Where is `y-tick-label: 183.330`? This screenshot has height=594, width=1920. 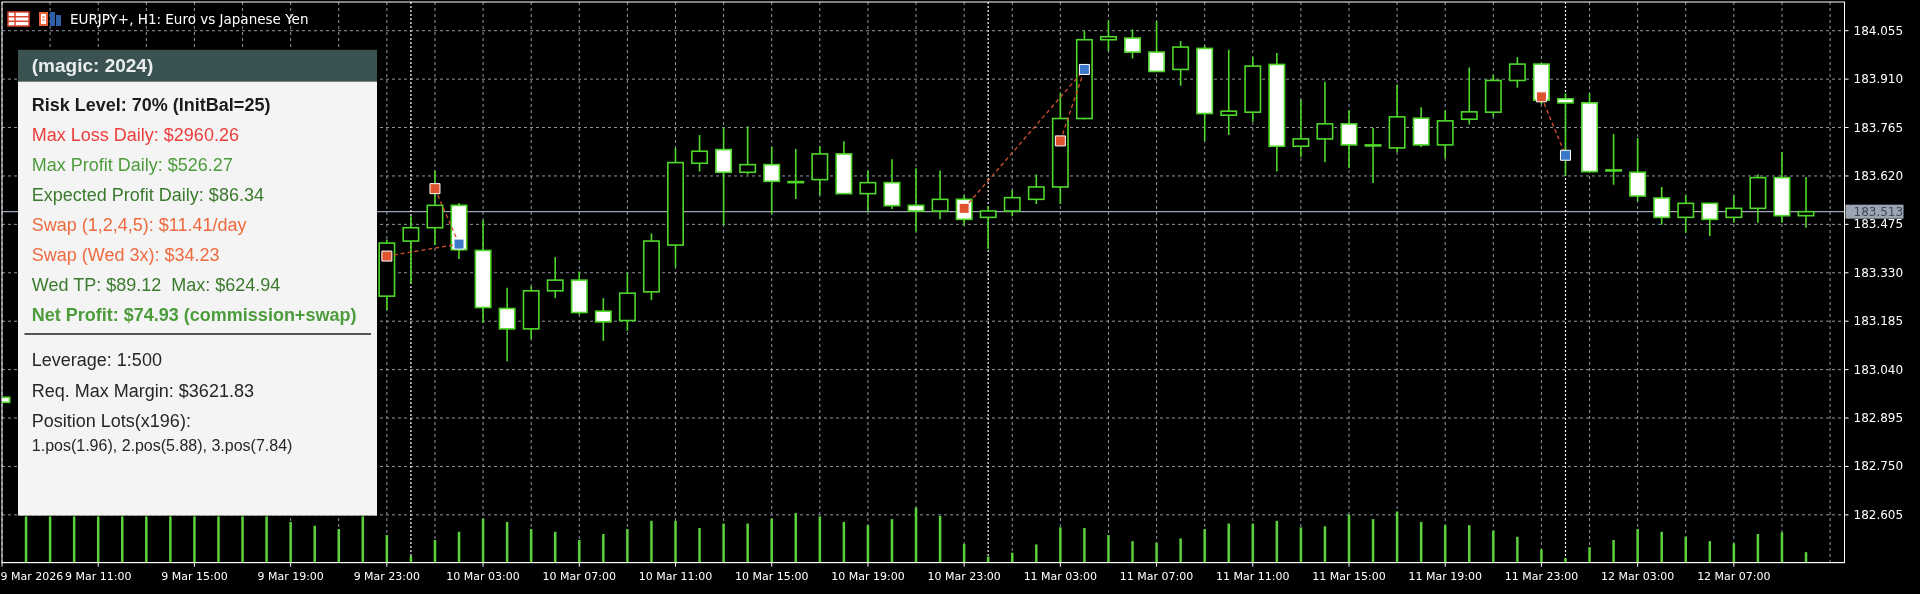 y-tick-label: 183.330 is located at coordinates (1878, 272).